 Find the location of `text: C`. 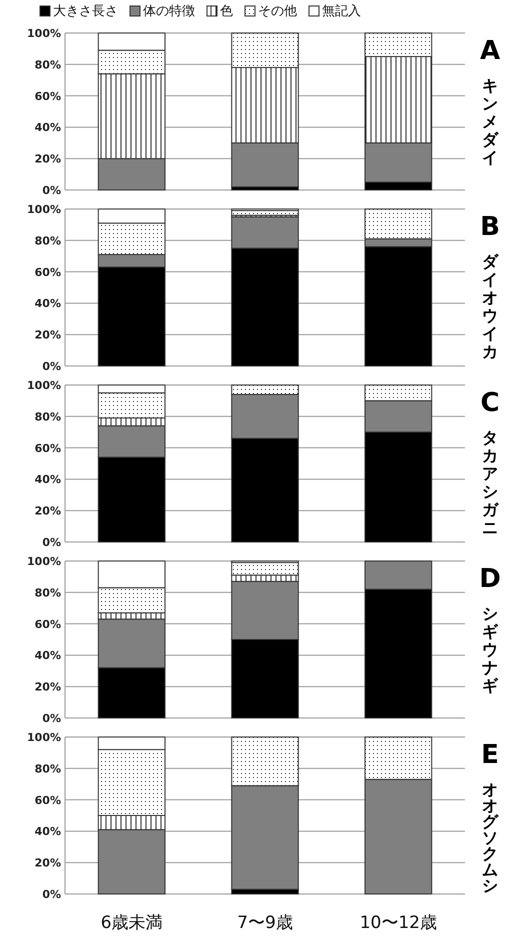

text: C is located at coordinates (490, 403).